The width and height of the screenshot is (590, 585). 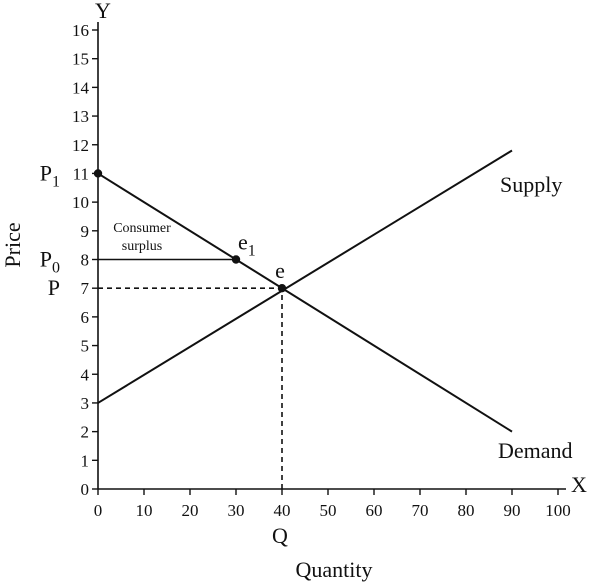 I want to click on price-label-p: P, so click(x=54, y=287).